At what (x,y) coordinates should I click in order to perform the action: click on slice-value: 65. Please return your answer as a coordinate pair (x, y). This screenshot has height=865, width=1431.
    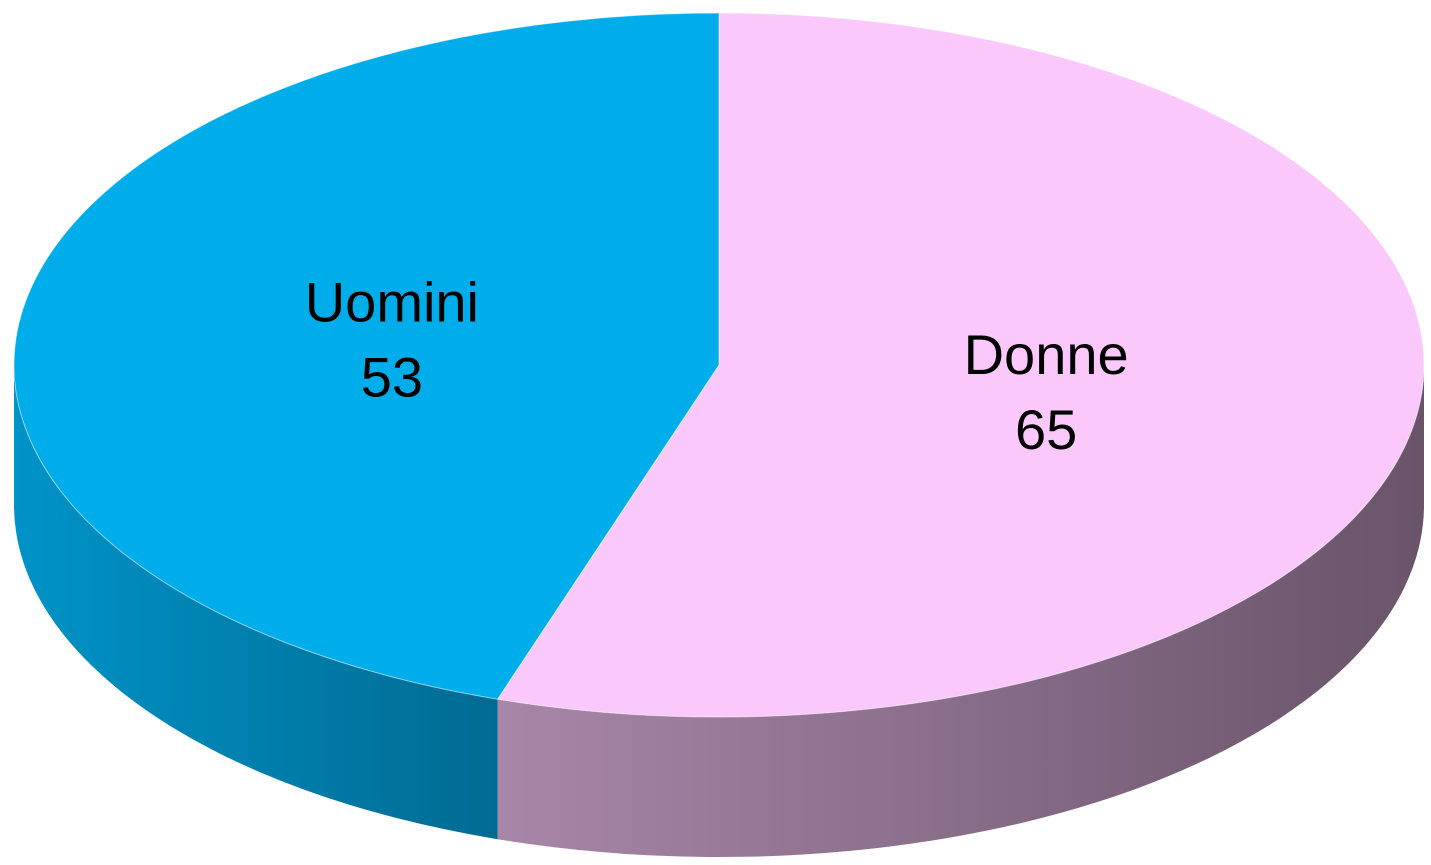
    Looking at the image, I should click on (1046, 429).